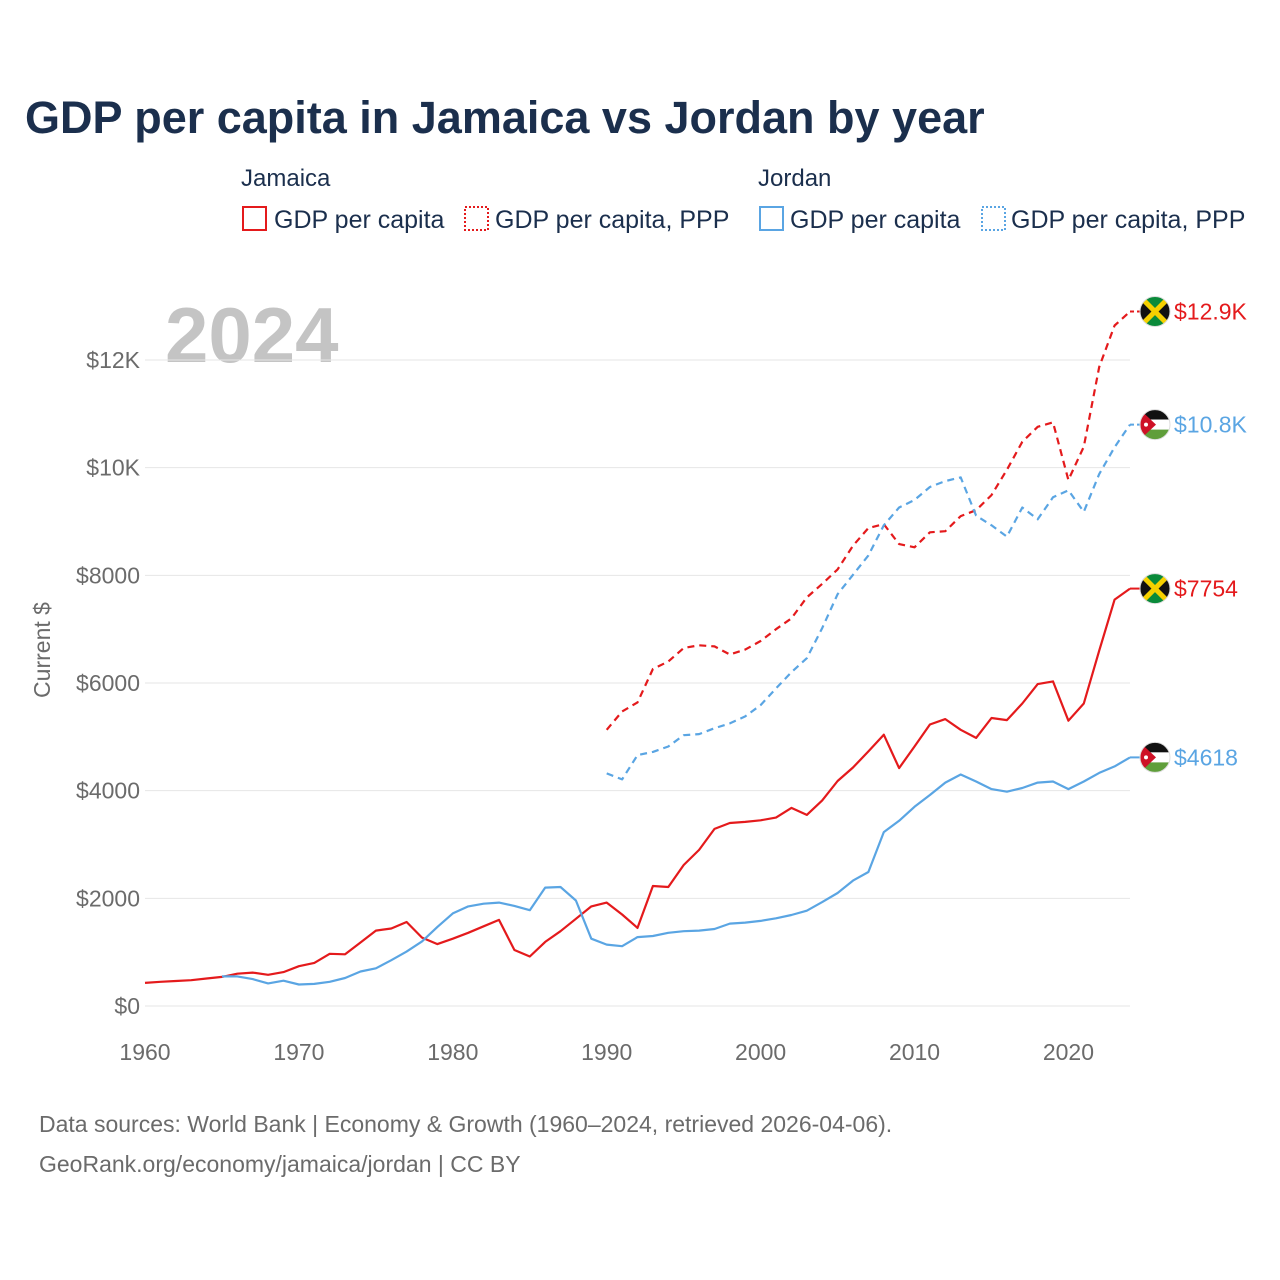 This screenshot has height=1280, width=1280. What do you see at coordinates (476, 218) in the screenshot?
I see `legend-swatch-jamaica-ppp` at bounding box center [476, 218].